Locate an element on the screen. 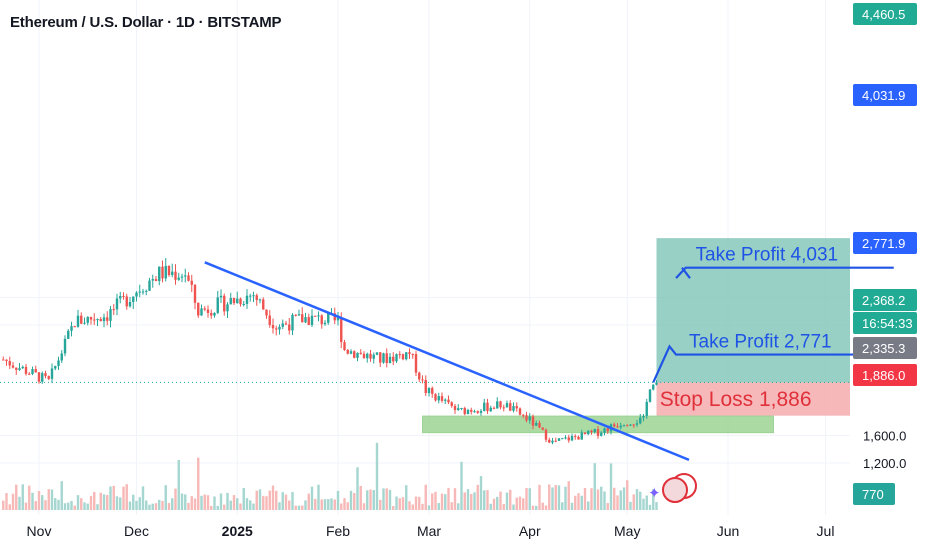  volume-bars is located at coordinates (330, 476).